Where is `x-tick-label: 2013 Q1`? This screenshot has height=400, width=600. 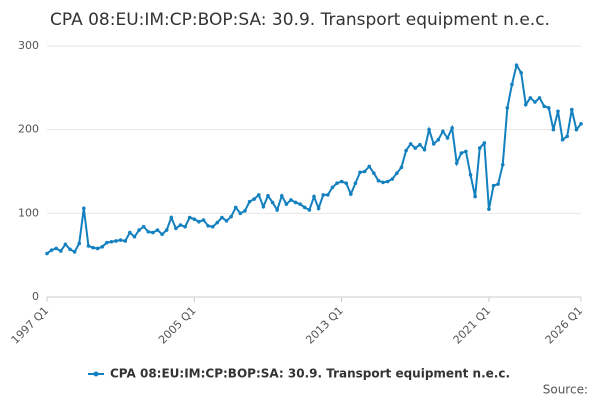
x-tick-label: 2013 Q1 is located at coordinates (324, 325).